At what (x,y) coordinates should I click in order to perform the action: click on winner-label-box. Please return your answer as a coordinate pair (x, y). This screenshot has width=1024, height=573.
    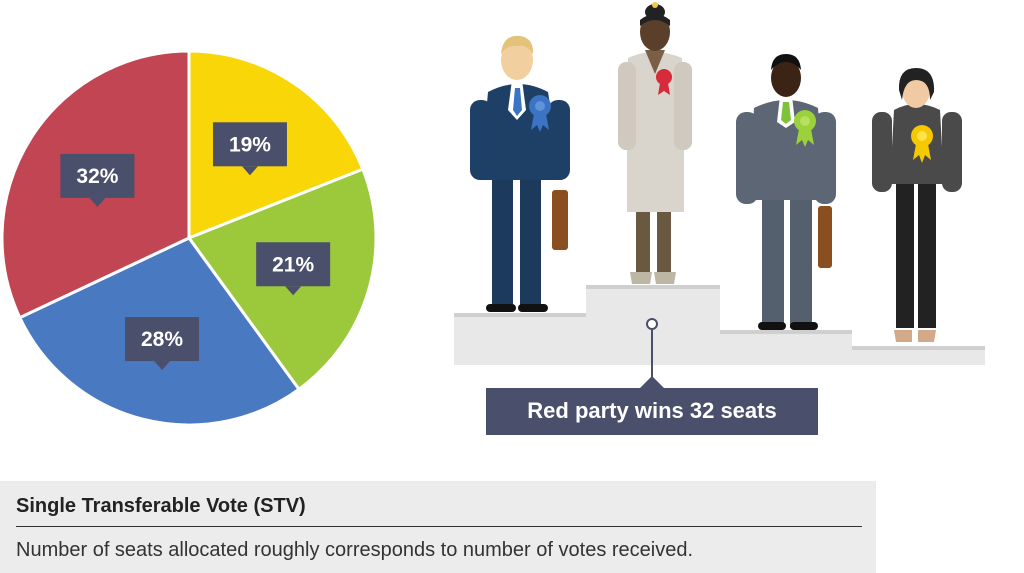
    Looking at the image, I should click on (652, 411).